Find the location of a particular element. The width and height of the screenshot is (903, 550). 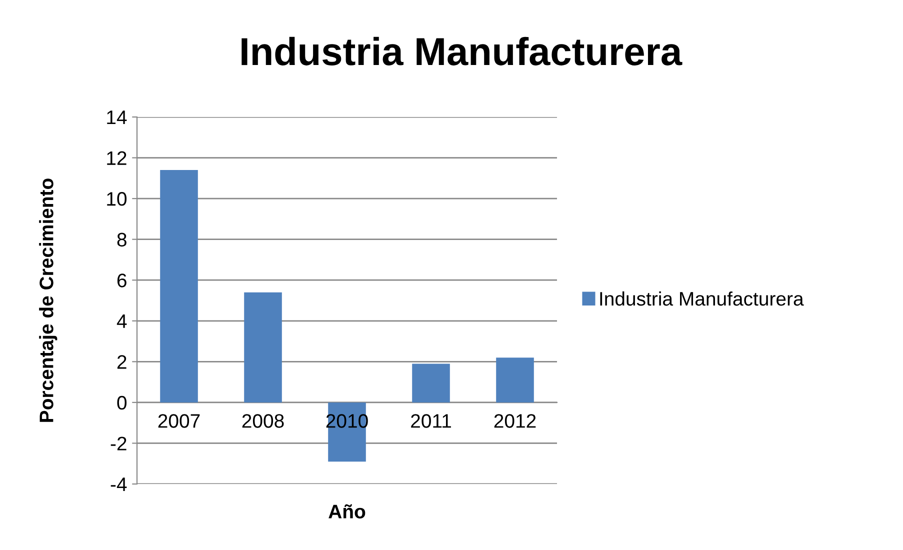

x-axis-title: Año is located at coordinates (347, 511).